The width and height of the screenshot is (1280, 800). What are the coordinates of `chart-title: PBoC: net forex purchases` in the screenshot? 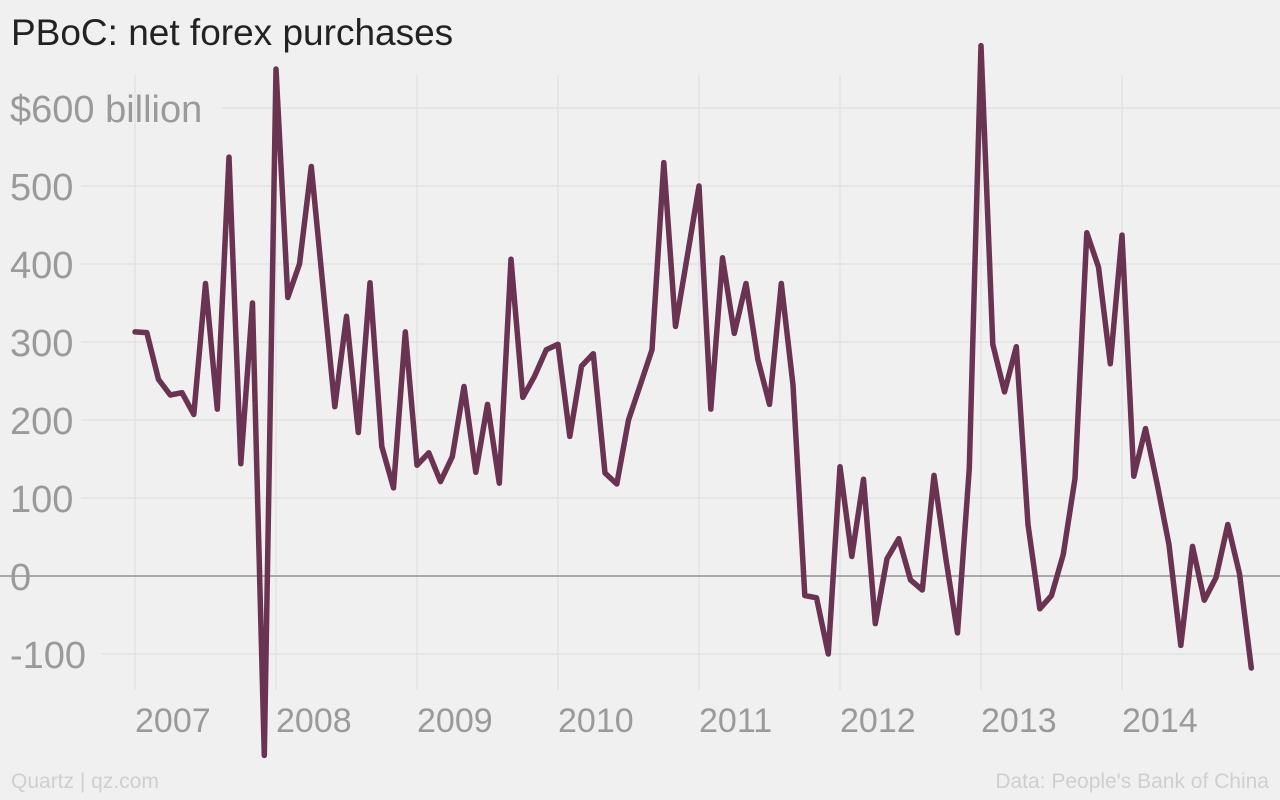 It's located at (232, 32).